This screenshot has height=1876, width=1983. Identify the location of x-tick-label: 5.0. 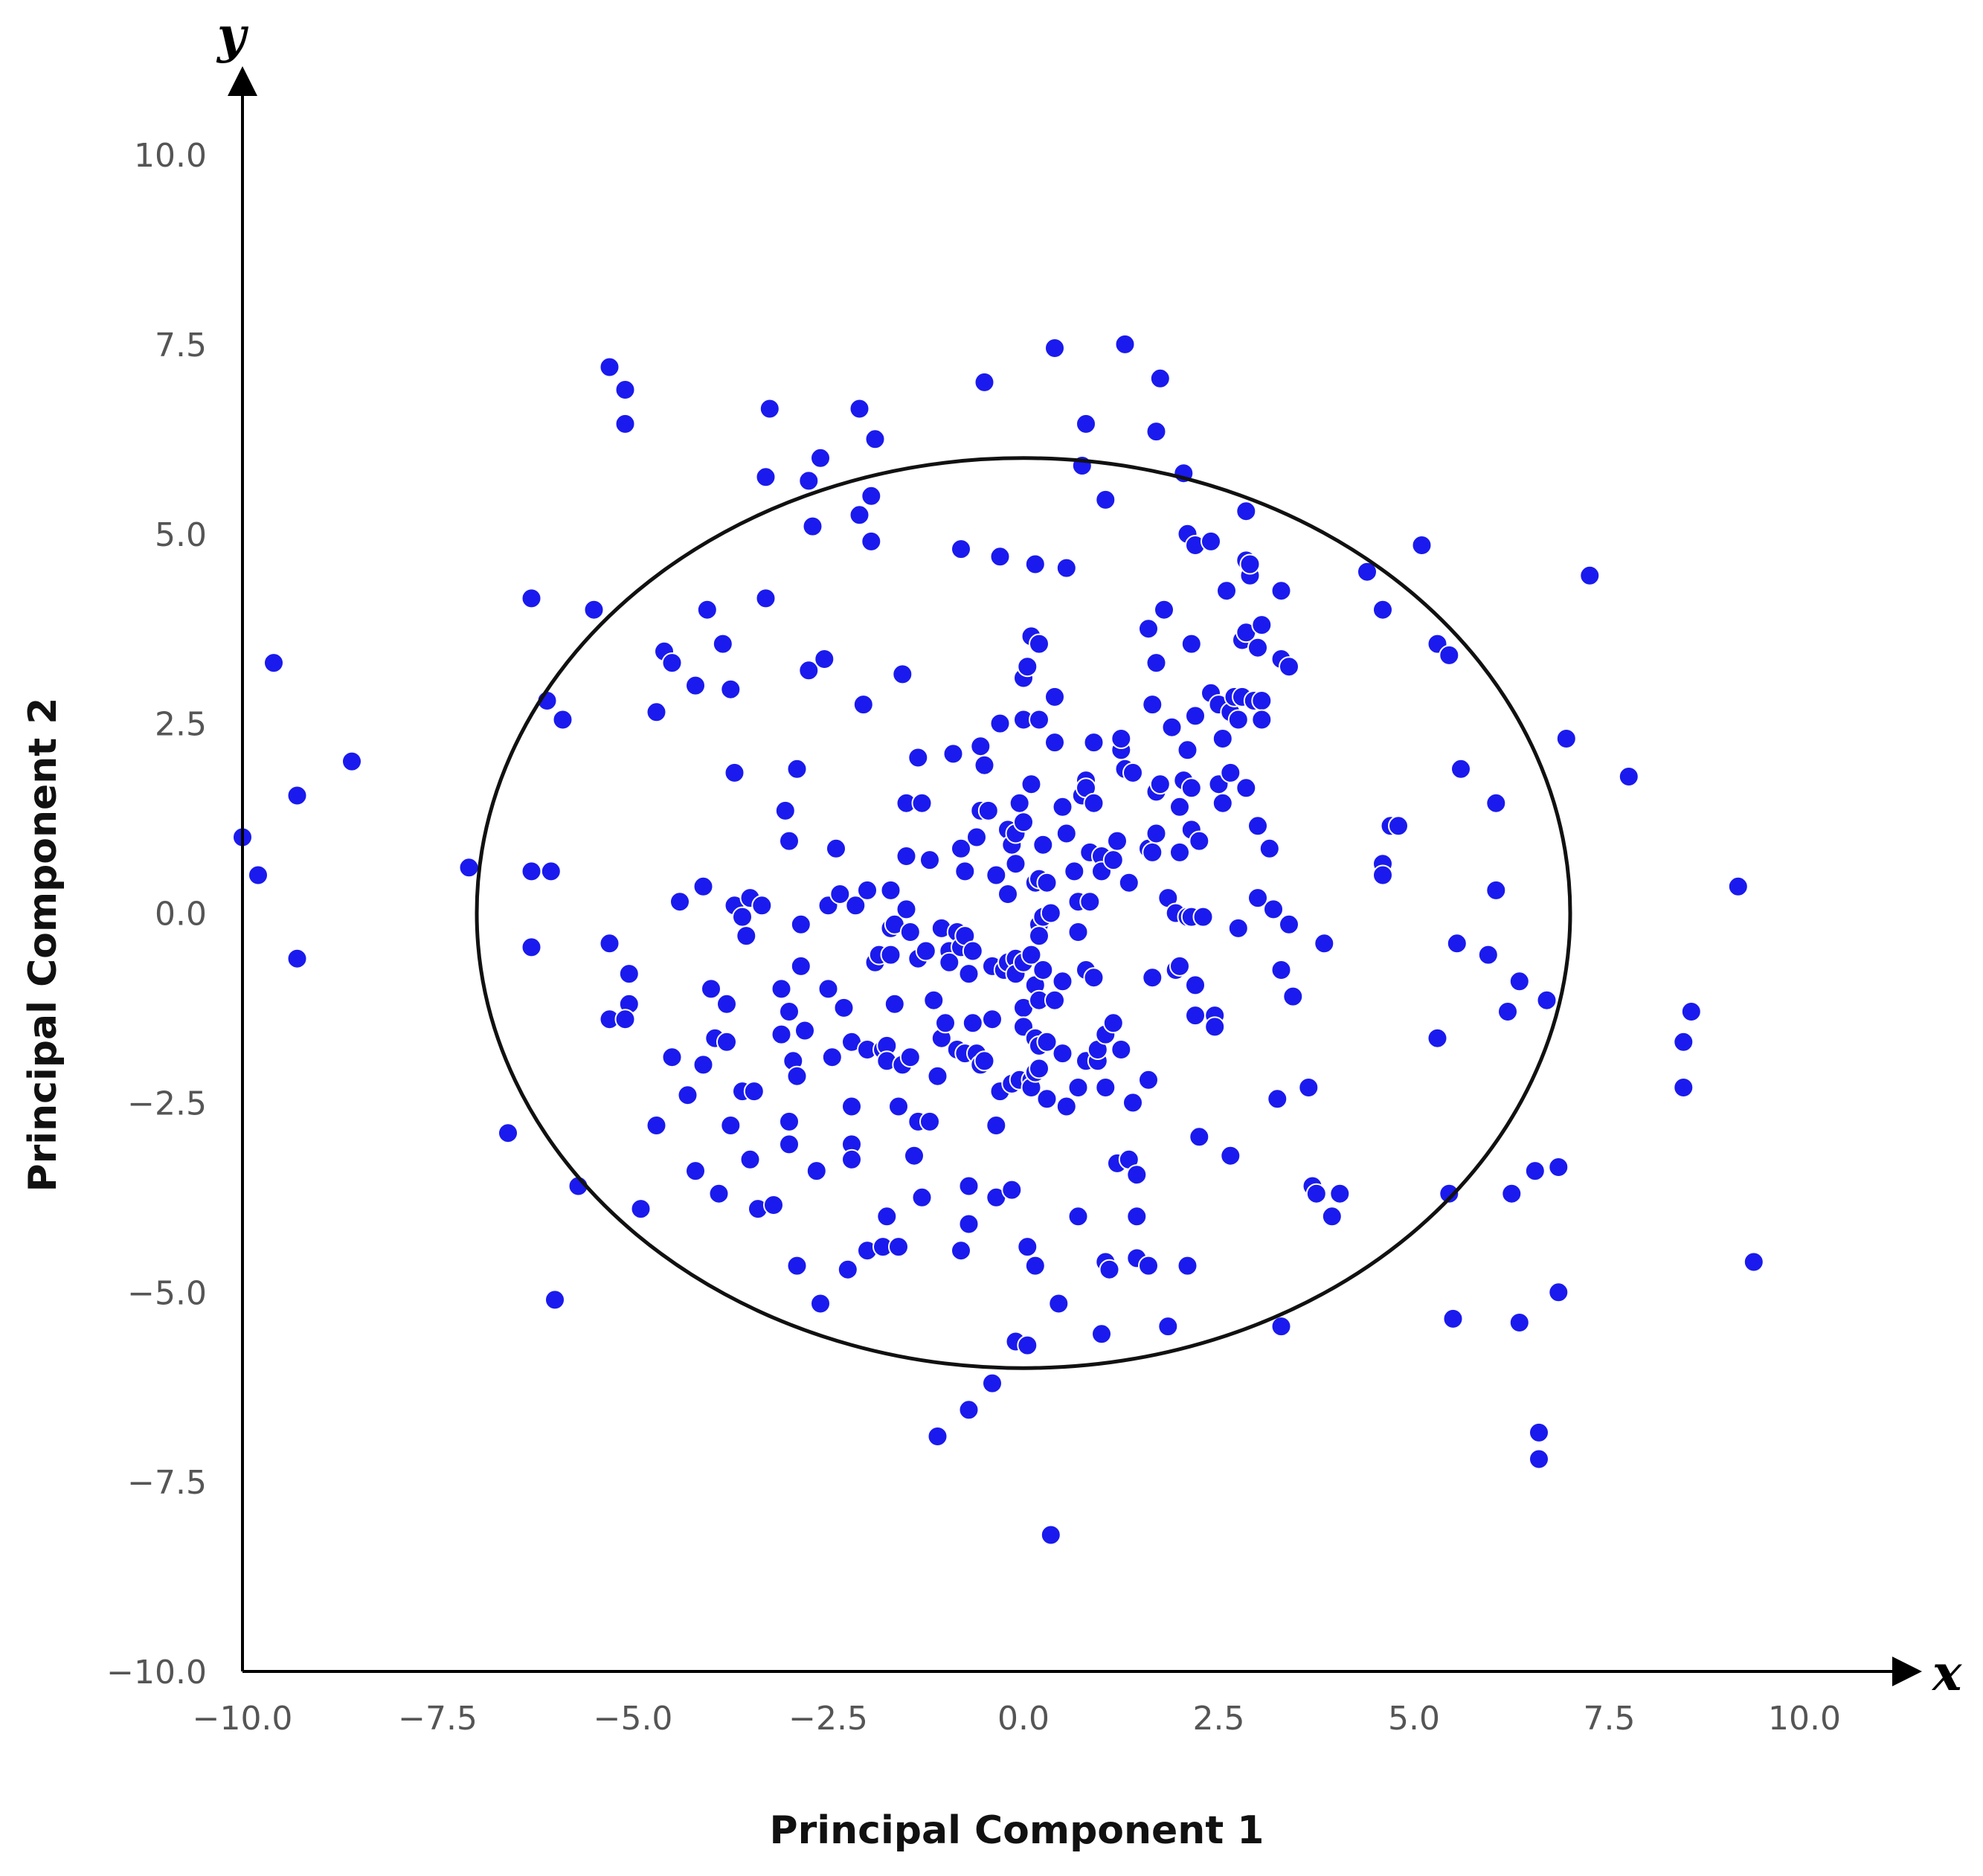
(1414, 1719).